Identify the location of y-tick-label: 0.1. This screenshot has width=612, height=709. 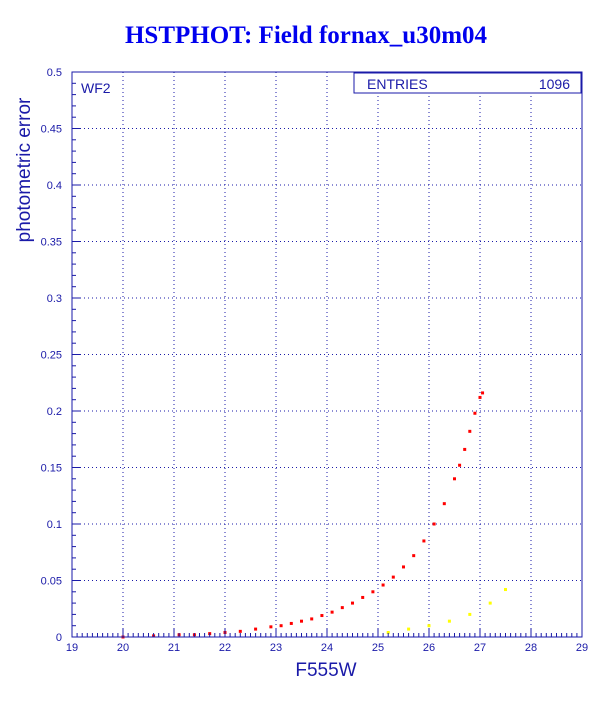
(54, 525).